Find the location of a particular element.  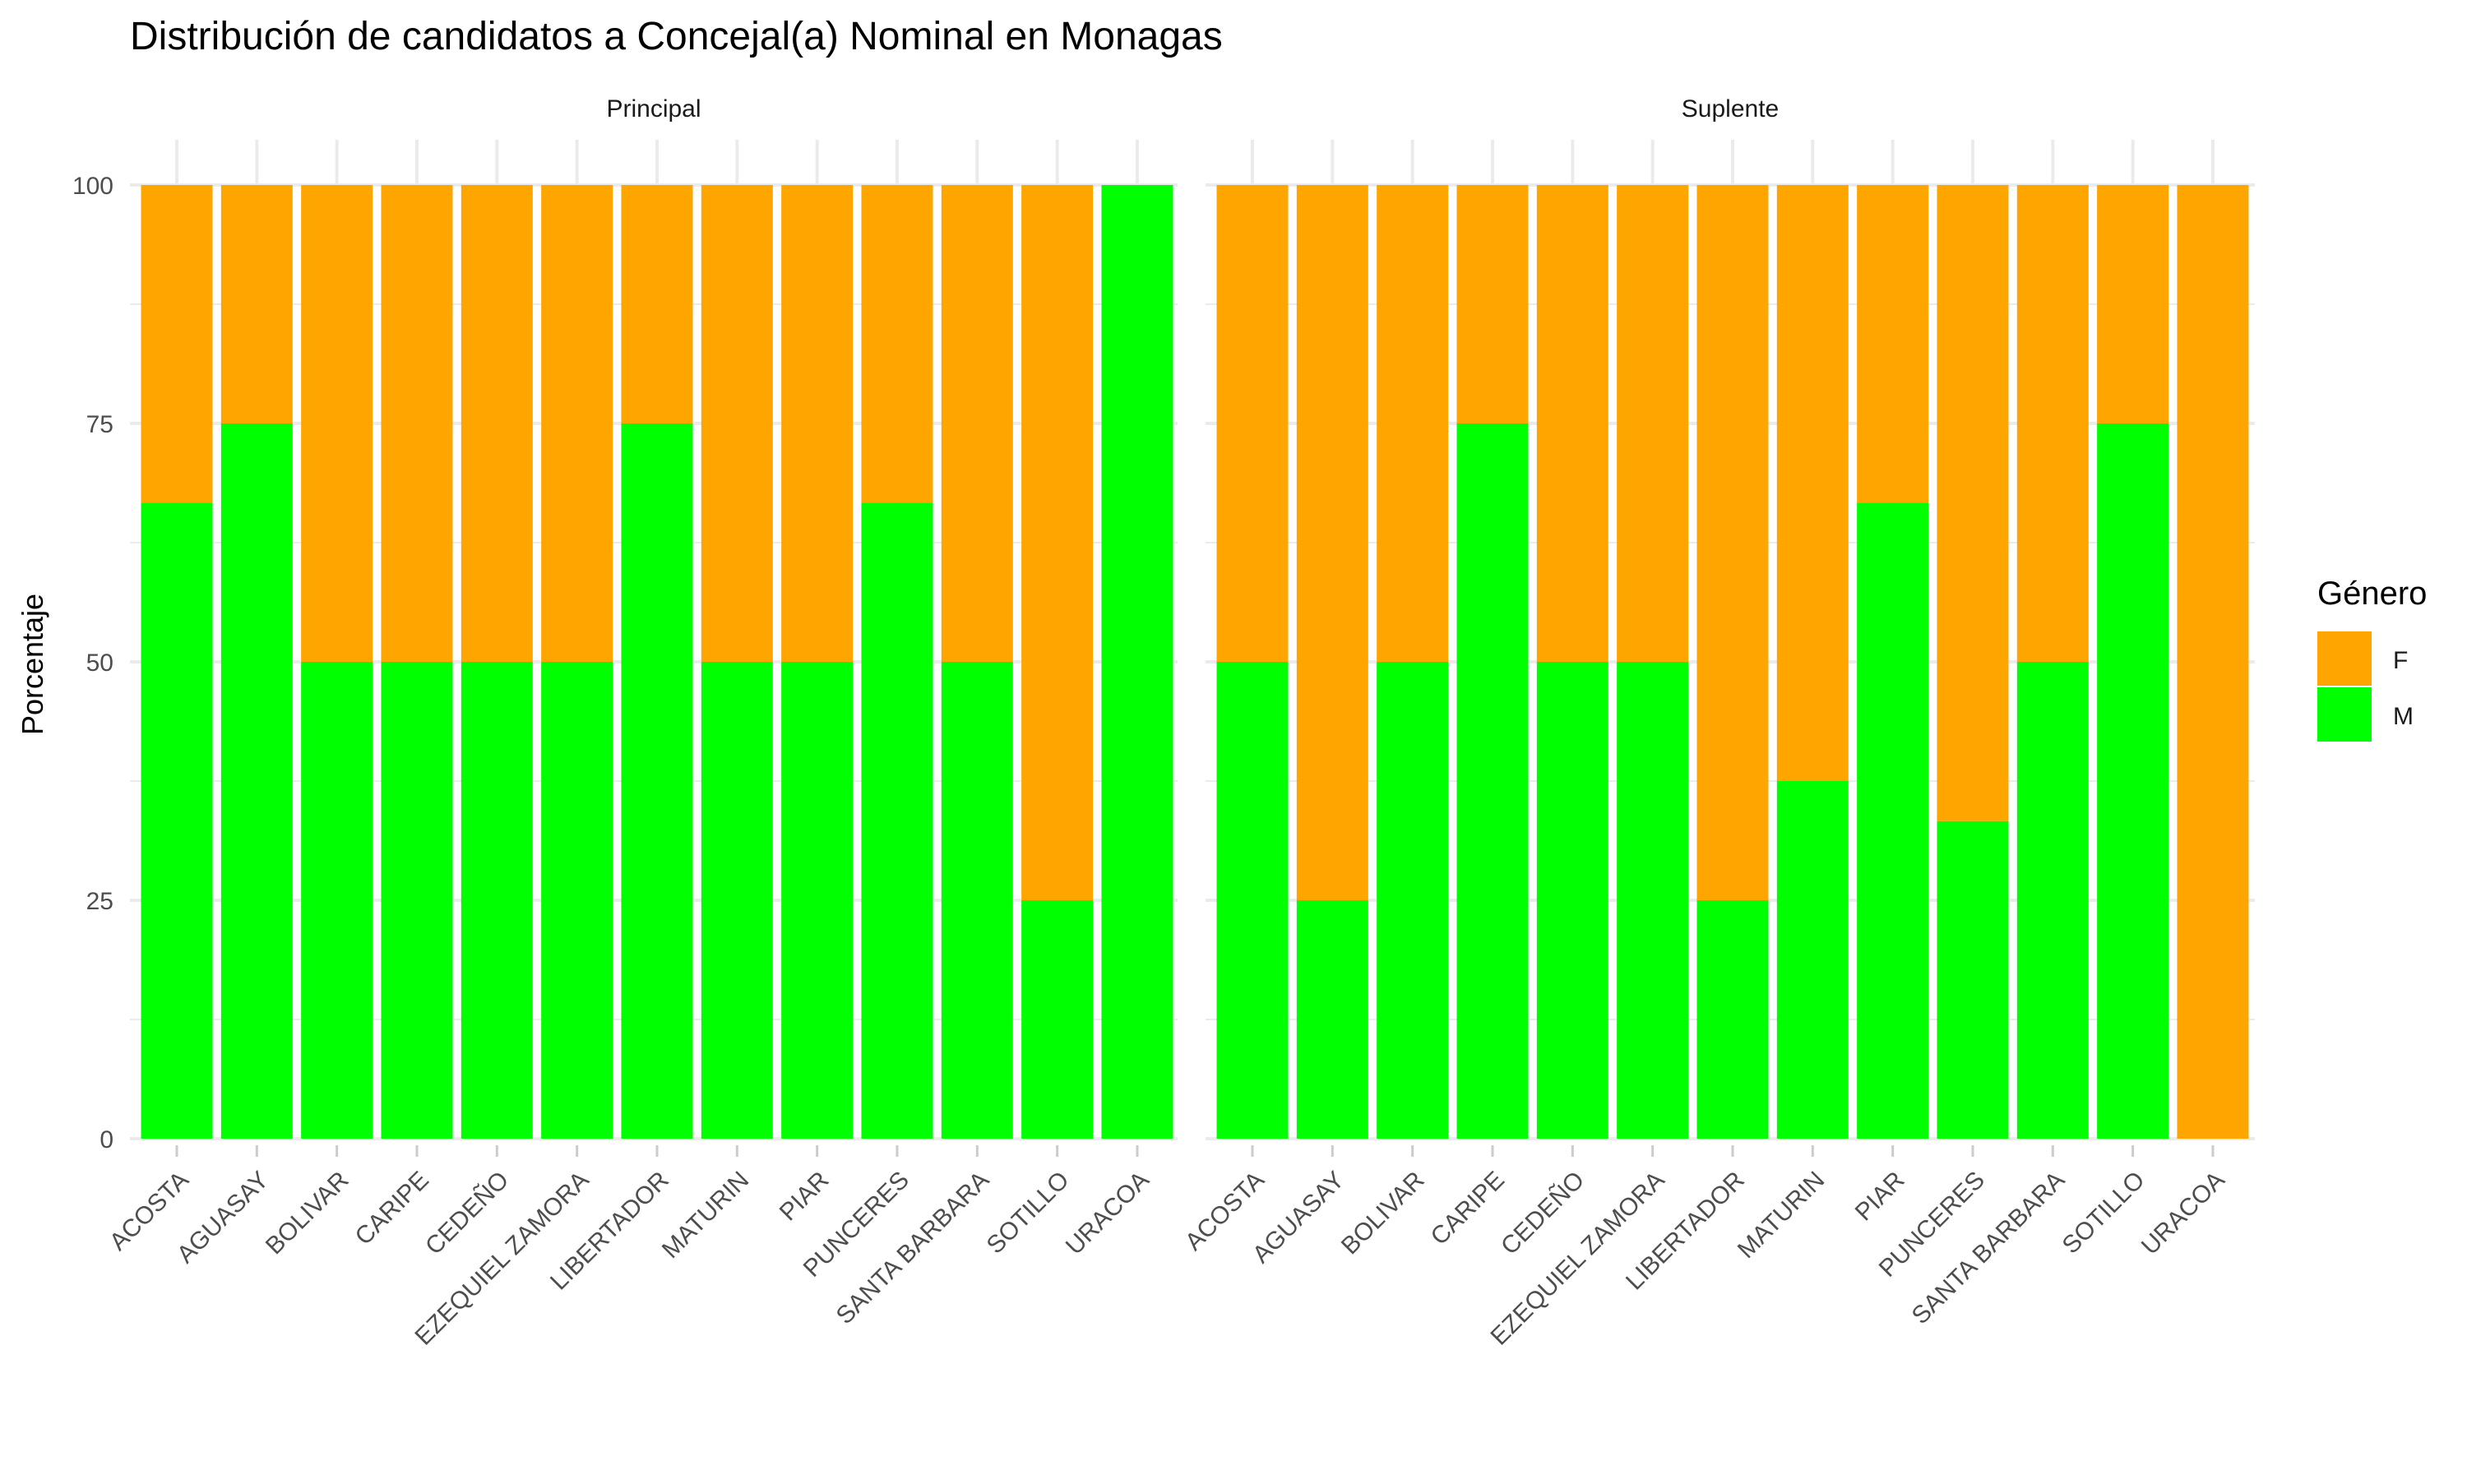

legend-key-f is located at coordinates (2345, 658).